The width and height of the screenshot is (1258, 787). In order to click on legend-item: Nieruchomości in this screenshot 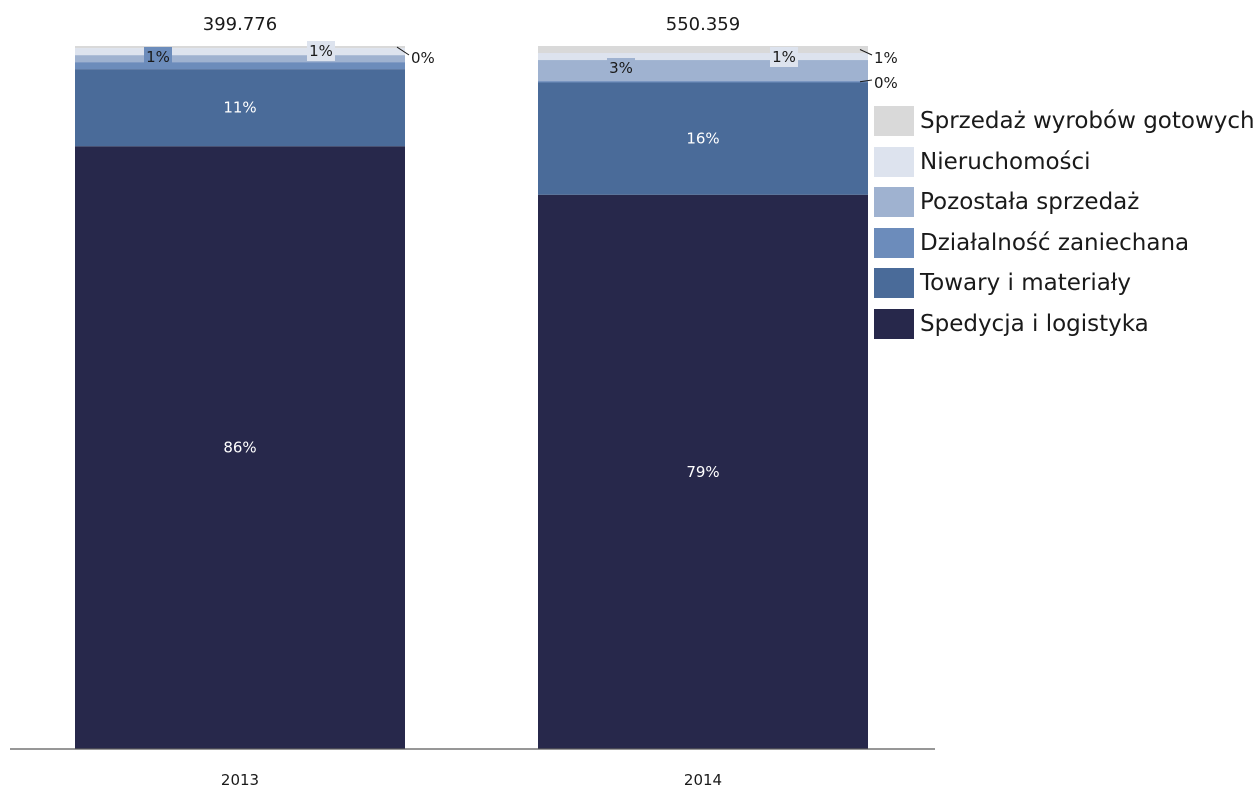, I will do `click(1064, 162)`.